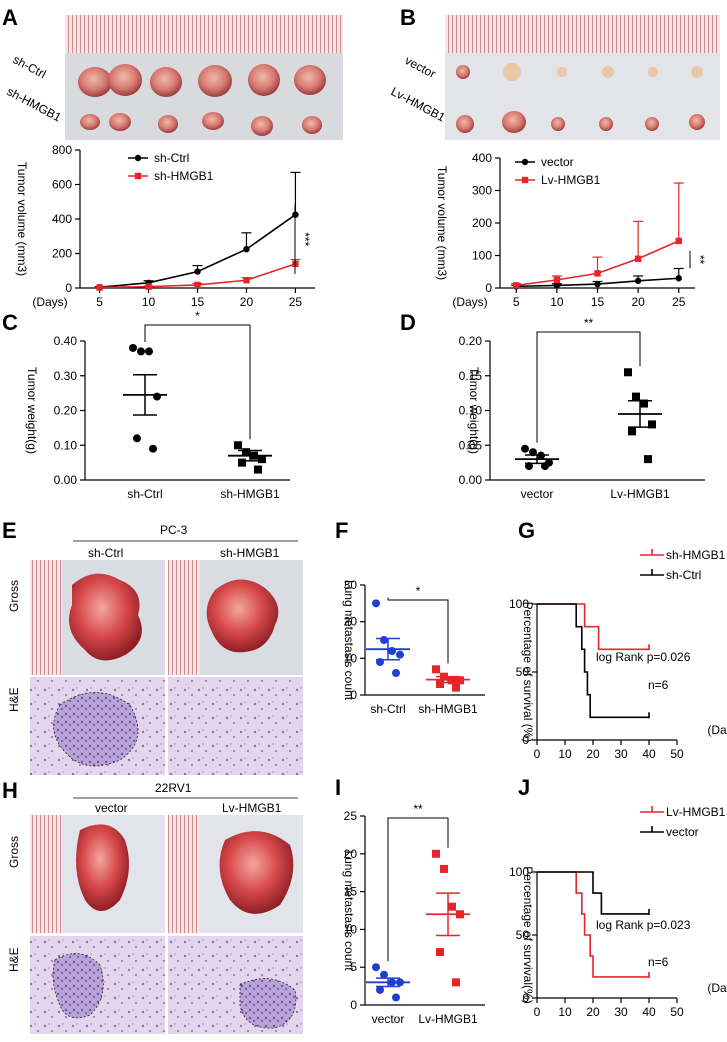 The width and height of the screenshot is (727, 1042). Describe the element at coordinates (643, 925) in the screenshot. I see `log-rank-annotation-J: log Rank p=0.023` at that location.